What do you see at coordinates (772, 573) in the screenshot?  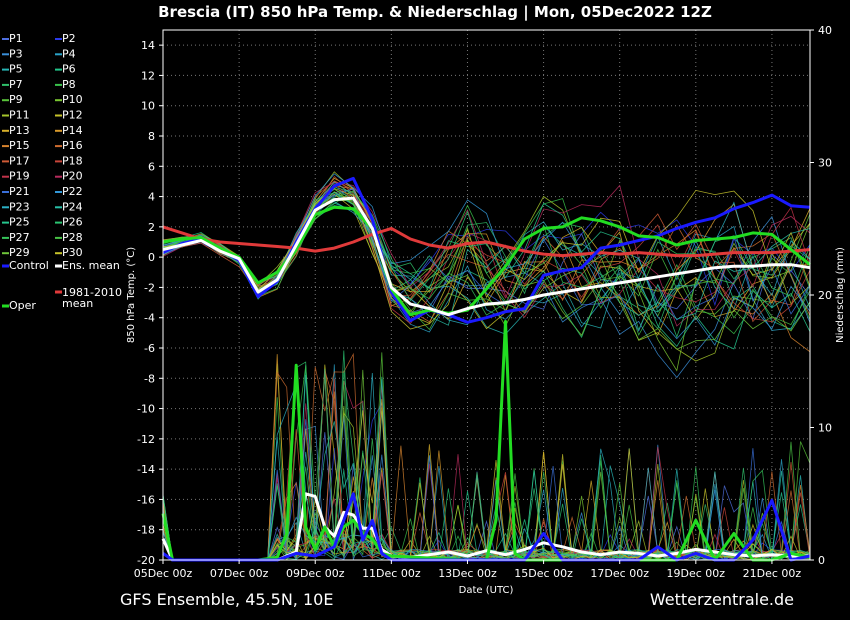 I see `x-tick-label: 21Dec 00z` at bounding box center [772, 573].